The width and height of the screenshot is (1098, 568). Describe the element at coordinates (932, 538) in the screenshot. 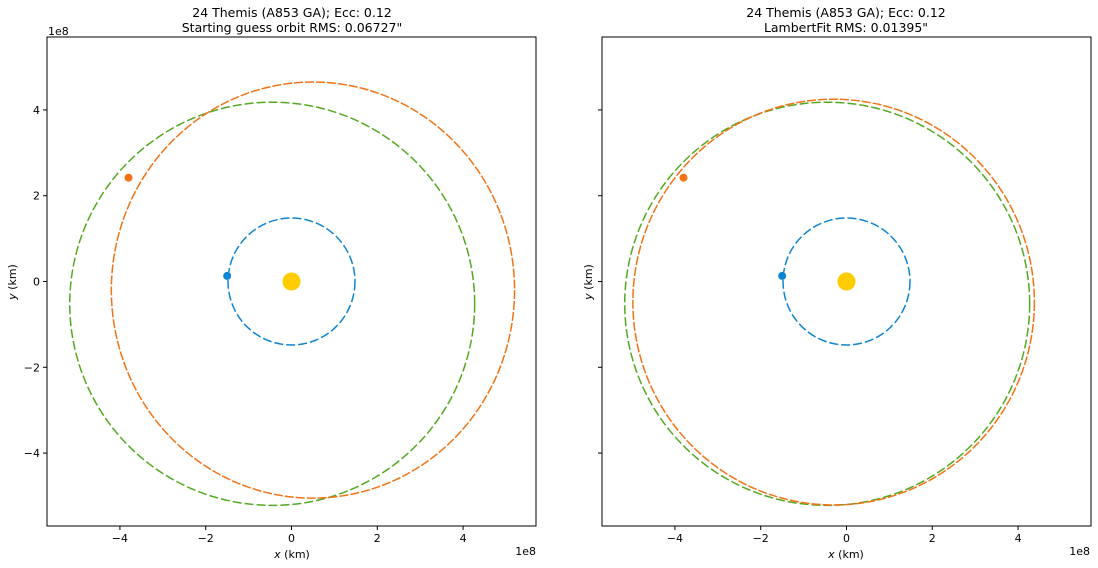

I see `right-x-tick-label: 2` at that location.